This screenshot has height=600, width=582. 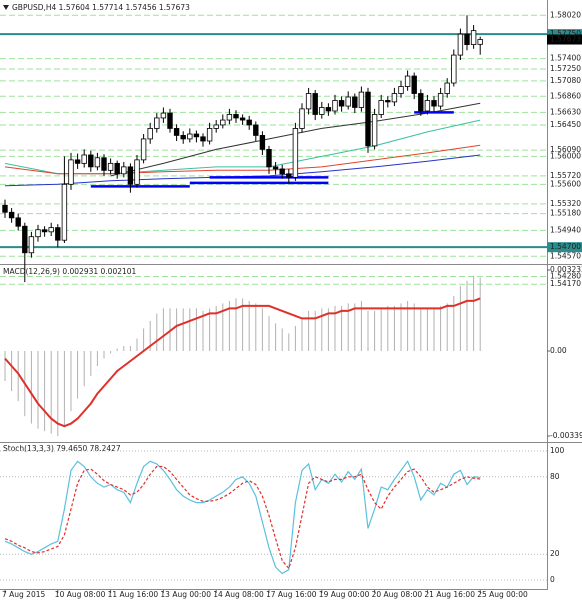 What do you see at coordinates (344, 594) in the screenshot?
I see `x-tick-label: 19 Aug 00:00` at bounding box center [344, 594].